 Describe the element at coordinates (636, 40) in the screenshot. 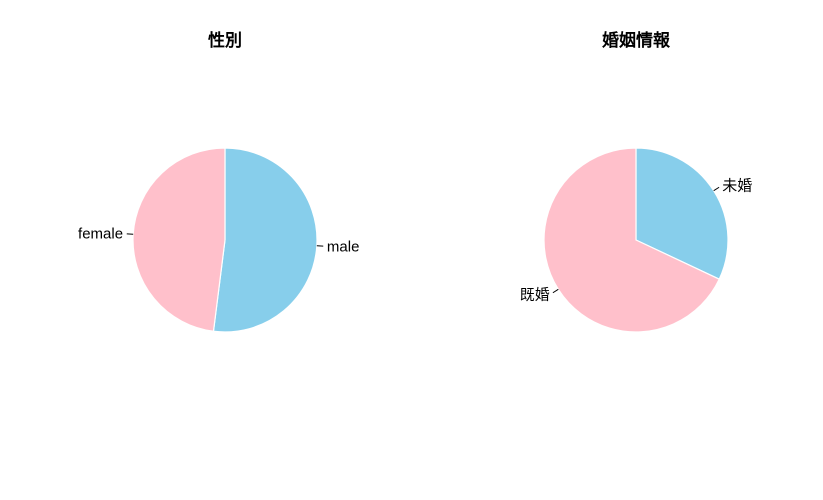

I see `chart-title-marital: 婚姻情報` at that location.